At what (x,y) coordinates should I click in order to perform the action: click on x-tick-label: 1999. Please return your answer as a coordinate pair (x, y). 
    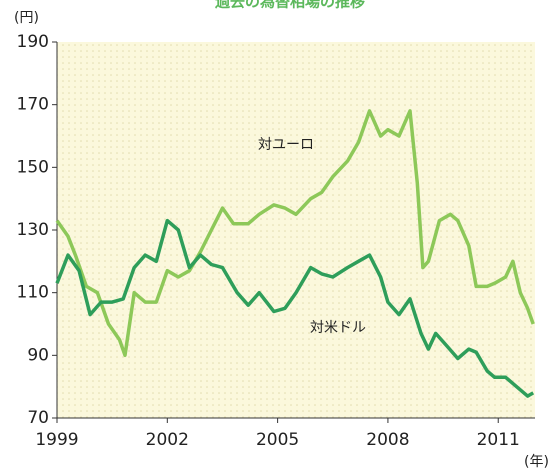
    Looking at the image, I should click on (56, 440).